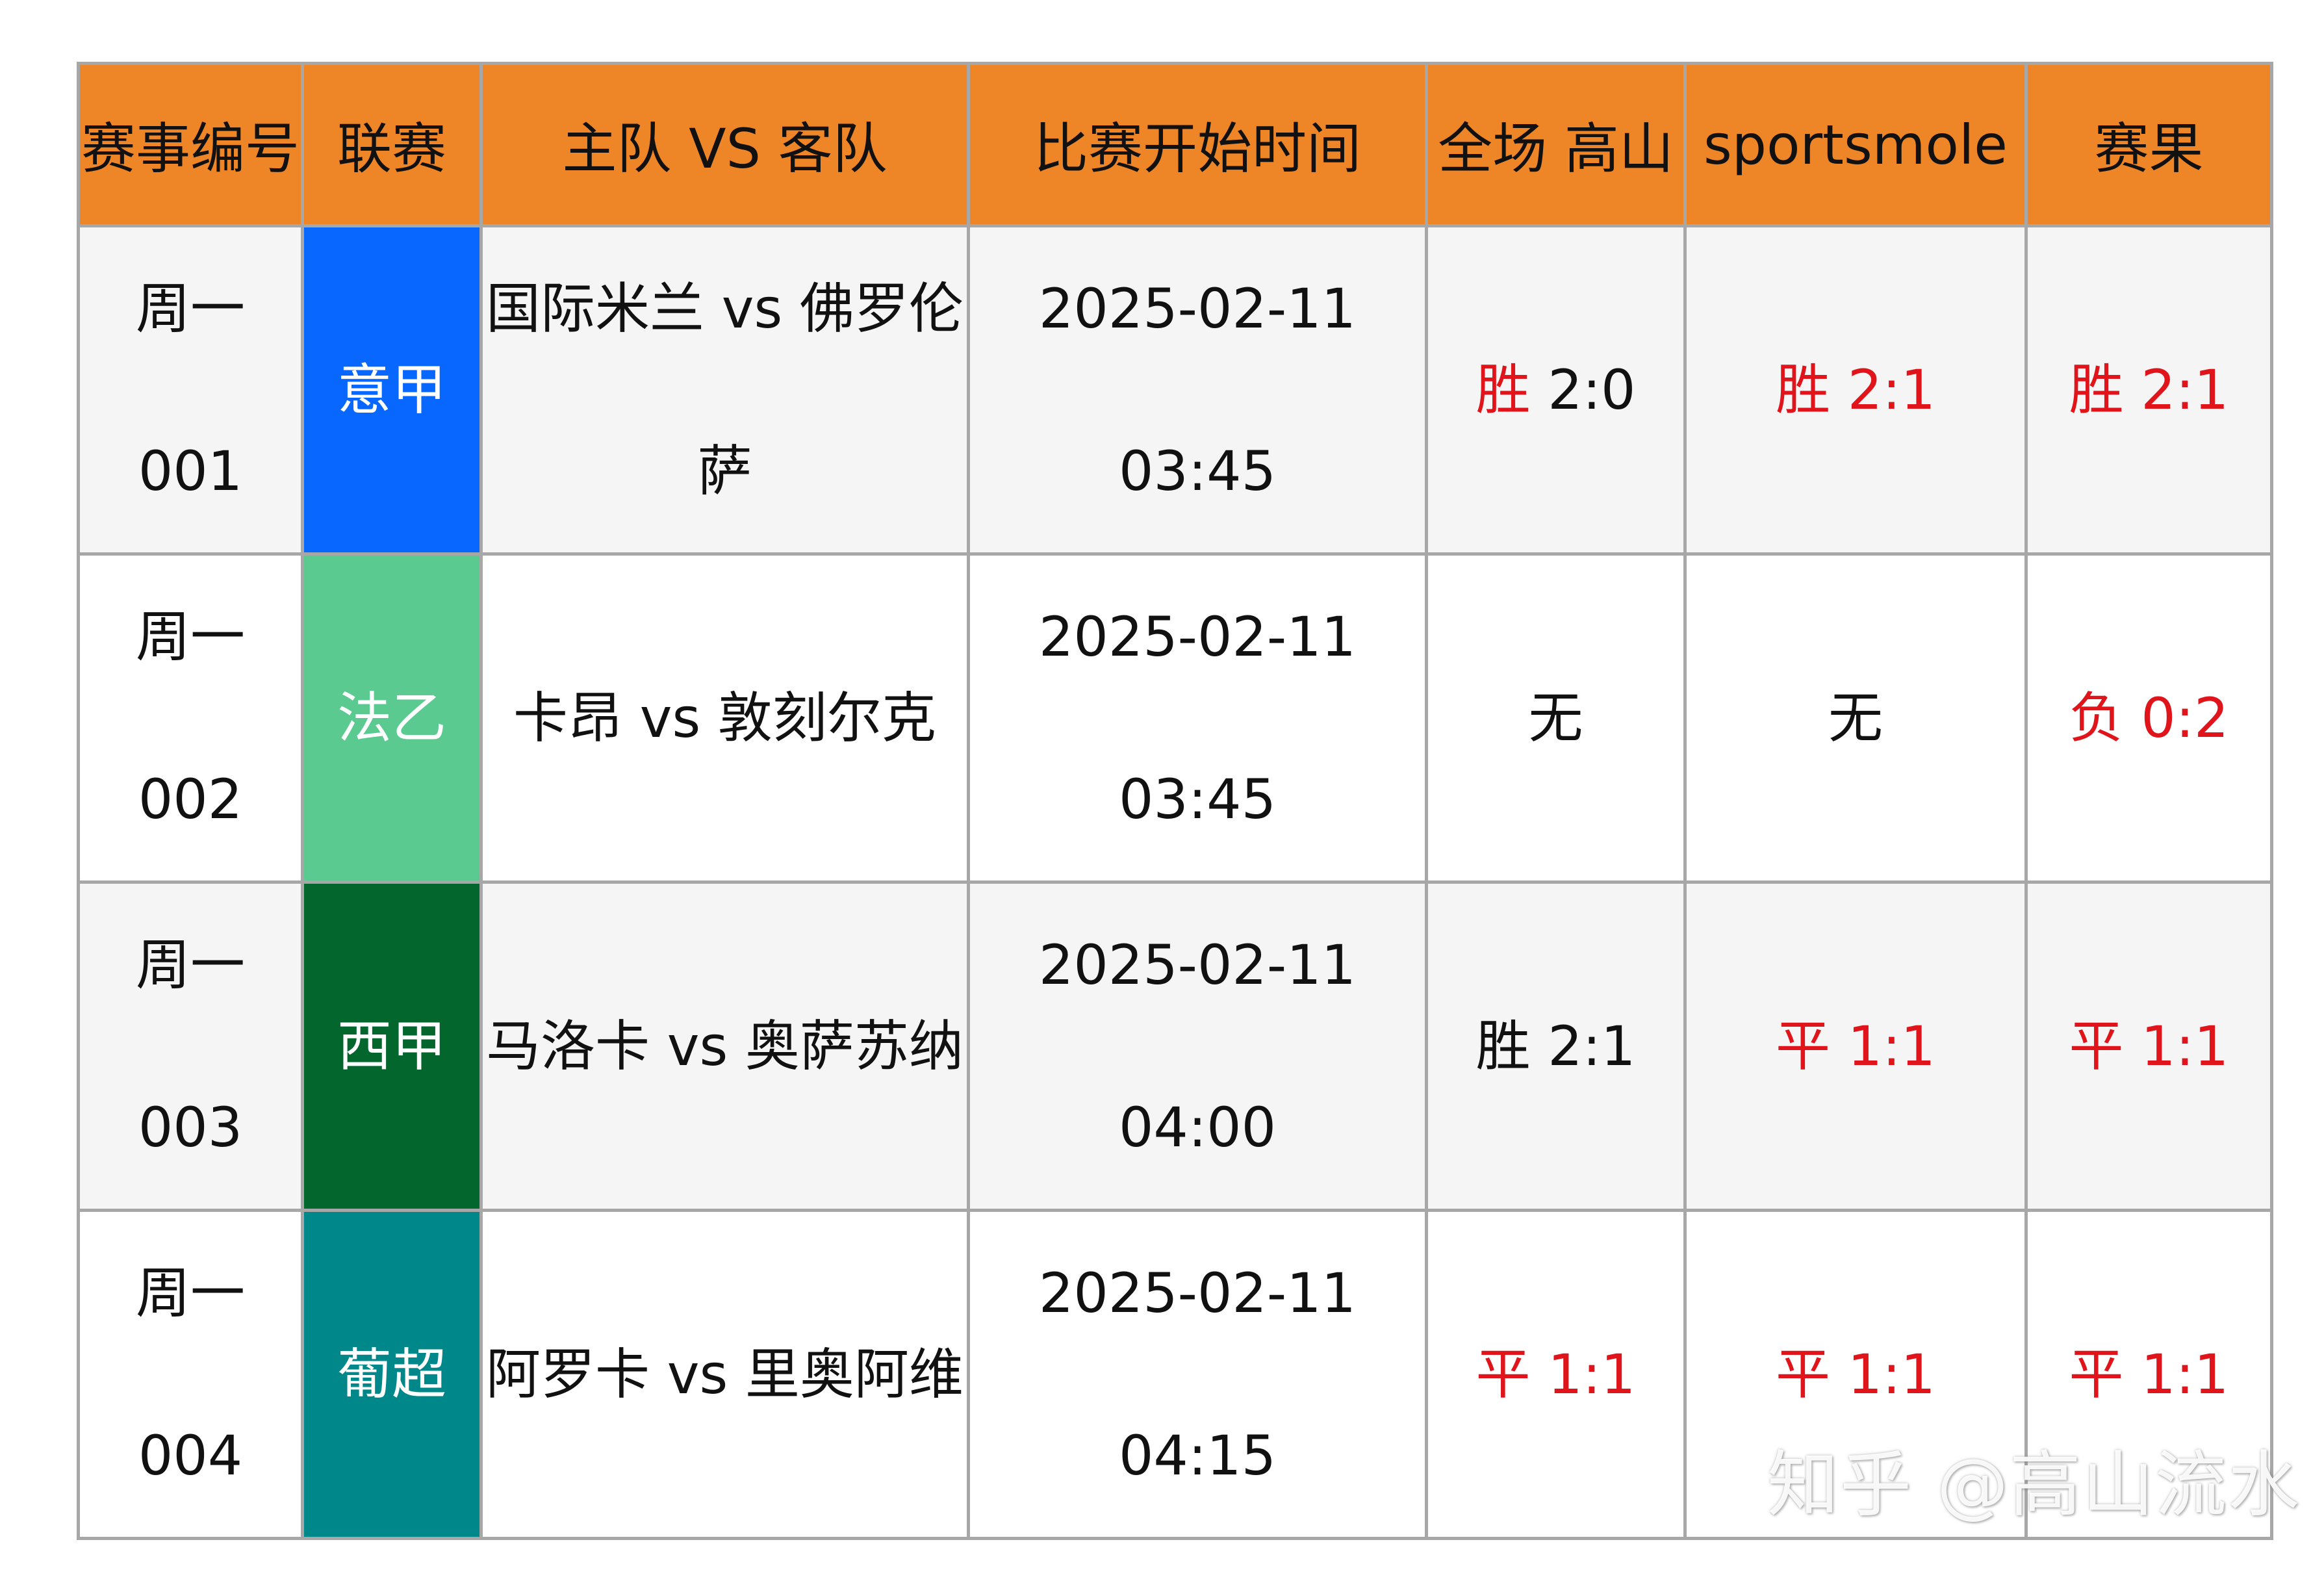 Image resolution: width=2324 pixels, height=1581 pixels. Describe the element at coordinates (190, 390) in the screenshot. I see `match-no-cell: 周一 001` at that location.